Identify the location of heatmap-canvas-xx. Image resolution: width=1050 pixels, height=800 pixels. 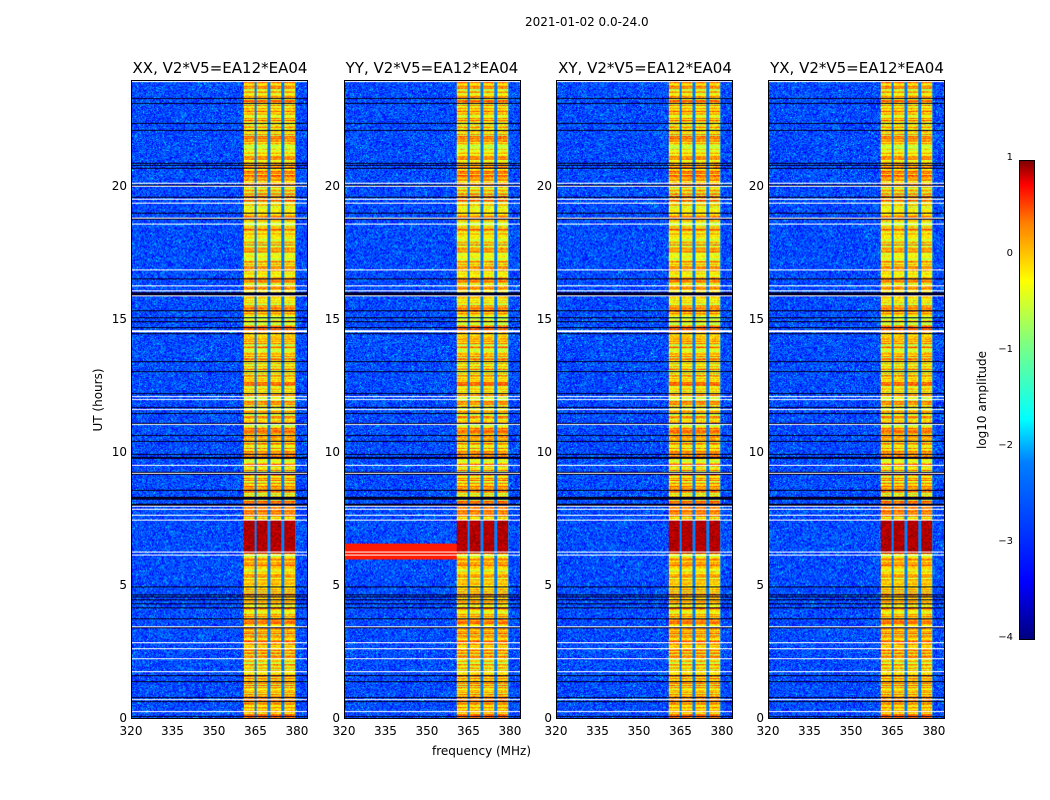
(219, 399).